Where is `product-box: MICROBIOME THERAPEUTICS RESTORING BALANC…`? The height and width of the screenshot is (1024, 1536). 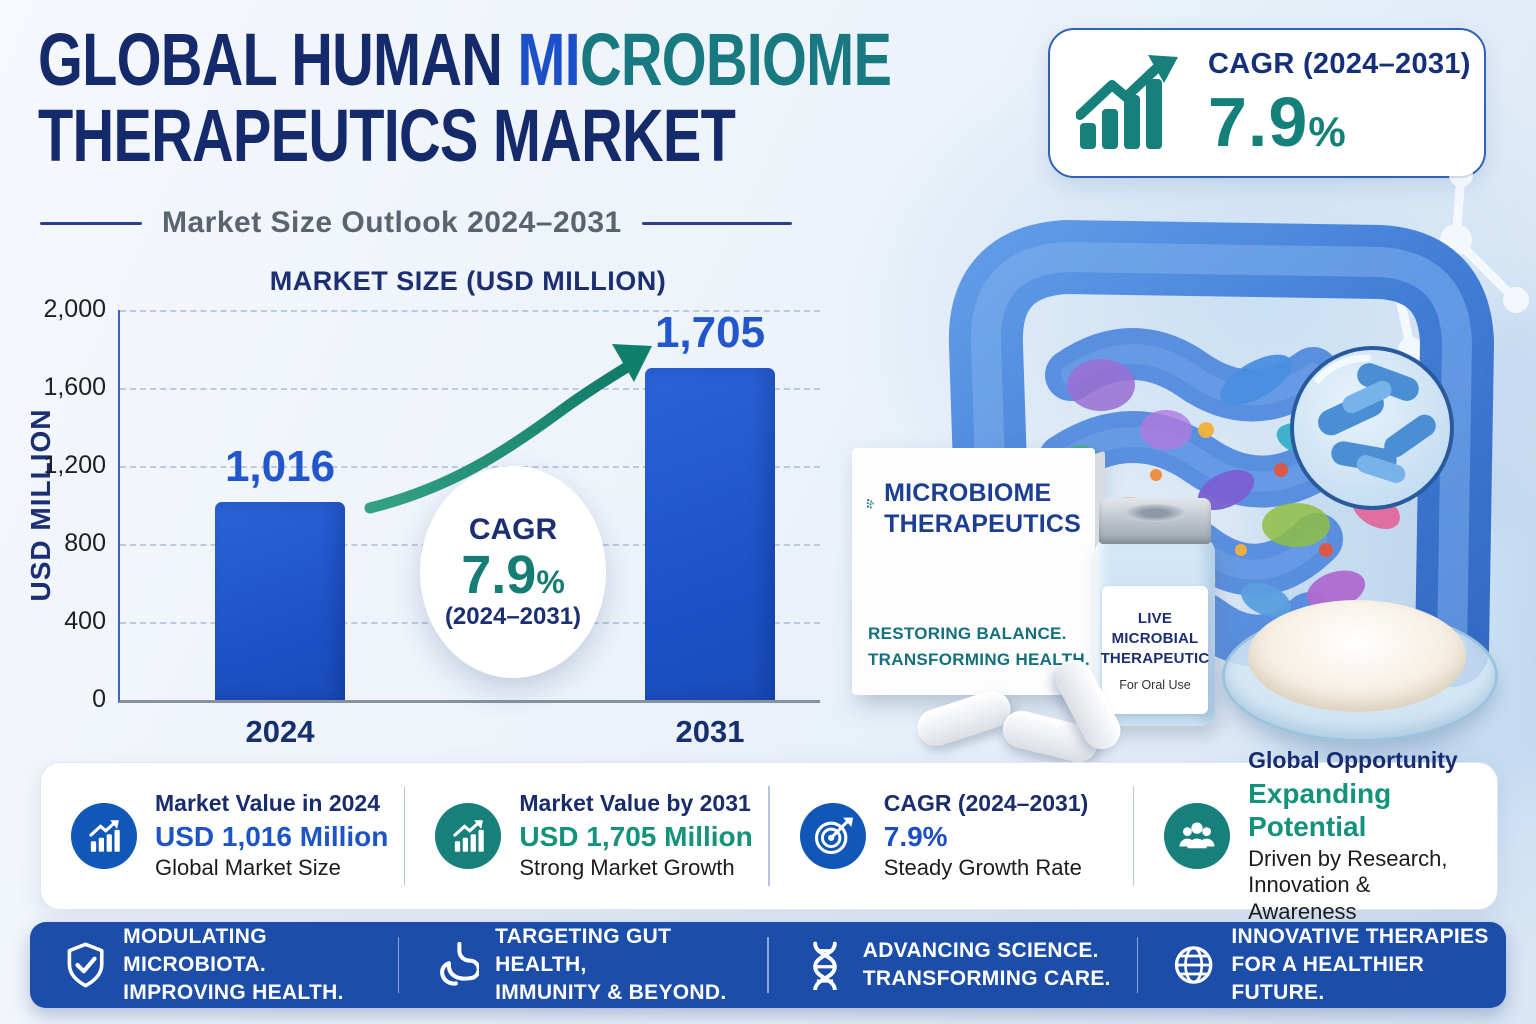 product-box: MICROBIOME THERAPEUTICS RESTORING BALANC… is located at coordinates (978, 571).